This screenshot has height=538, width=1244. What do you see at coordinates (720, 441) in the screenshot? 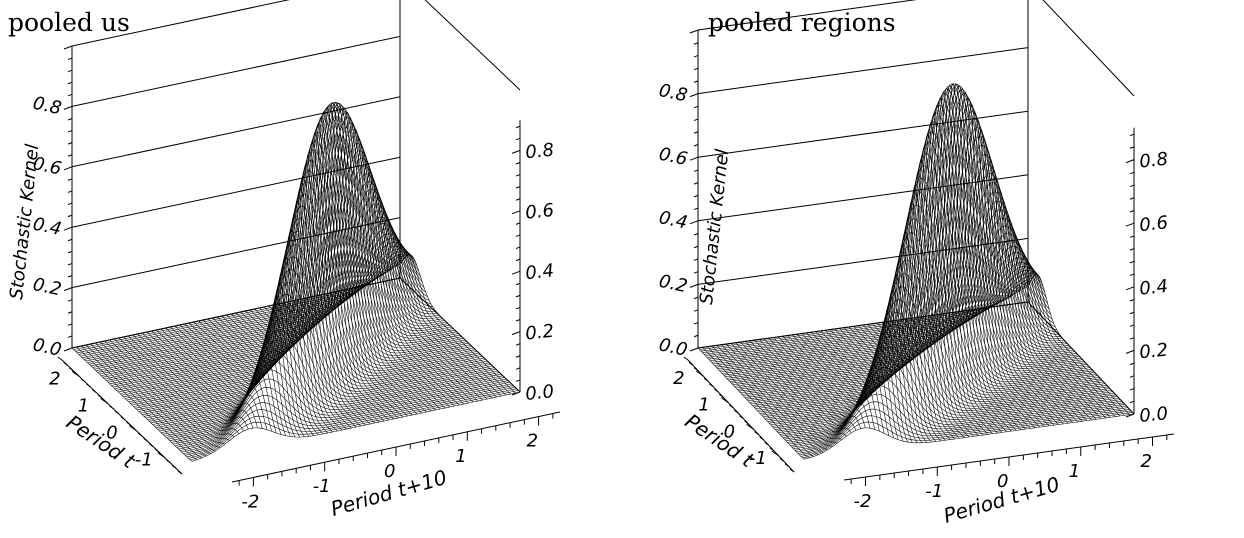
I see `y-axis-label: Period t` at bounding box center [720, 441].